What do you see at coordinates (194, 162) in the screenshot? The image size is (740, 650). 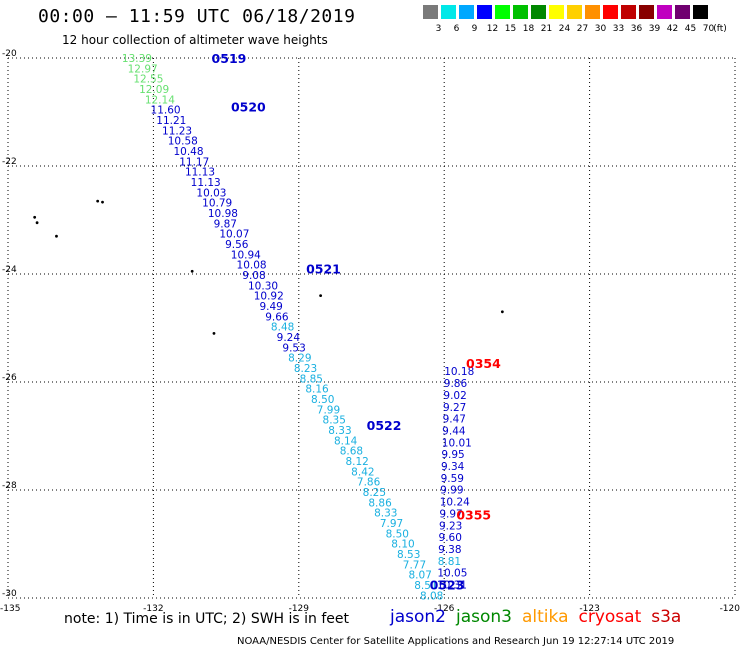 I see `swh-value-label: 11.17` at bounding box center [194, 162].